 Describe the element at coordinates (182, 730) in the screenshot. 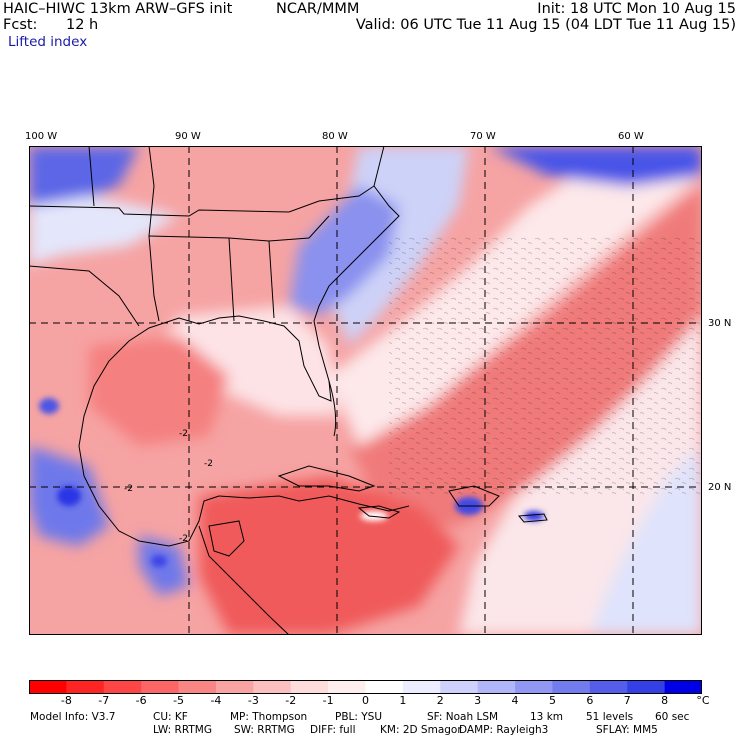

I see `model-info-item: LW: RRTMG` at that location.